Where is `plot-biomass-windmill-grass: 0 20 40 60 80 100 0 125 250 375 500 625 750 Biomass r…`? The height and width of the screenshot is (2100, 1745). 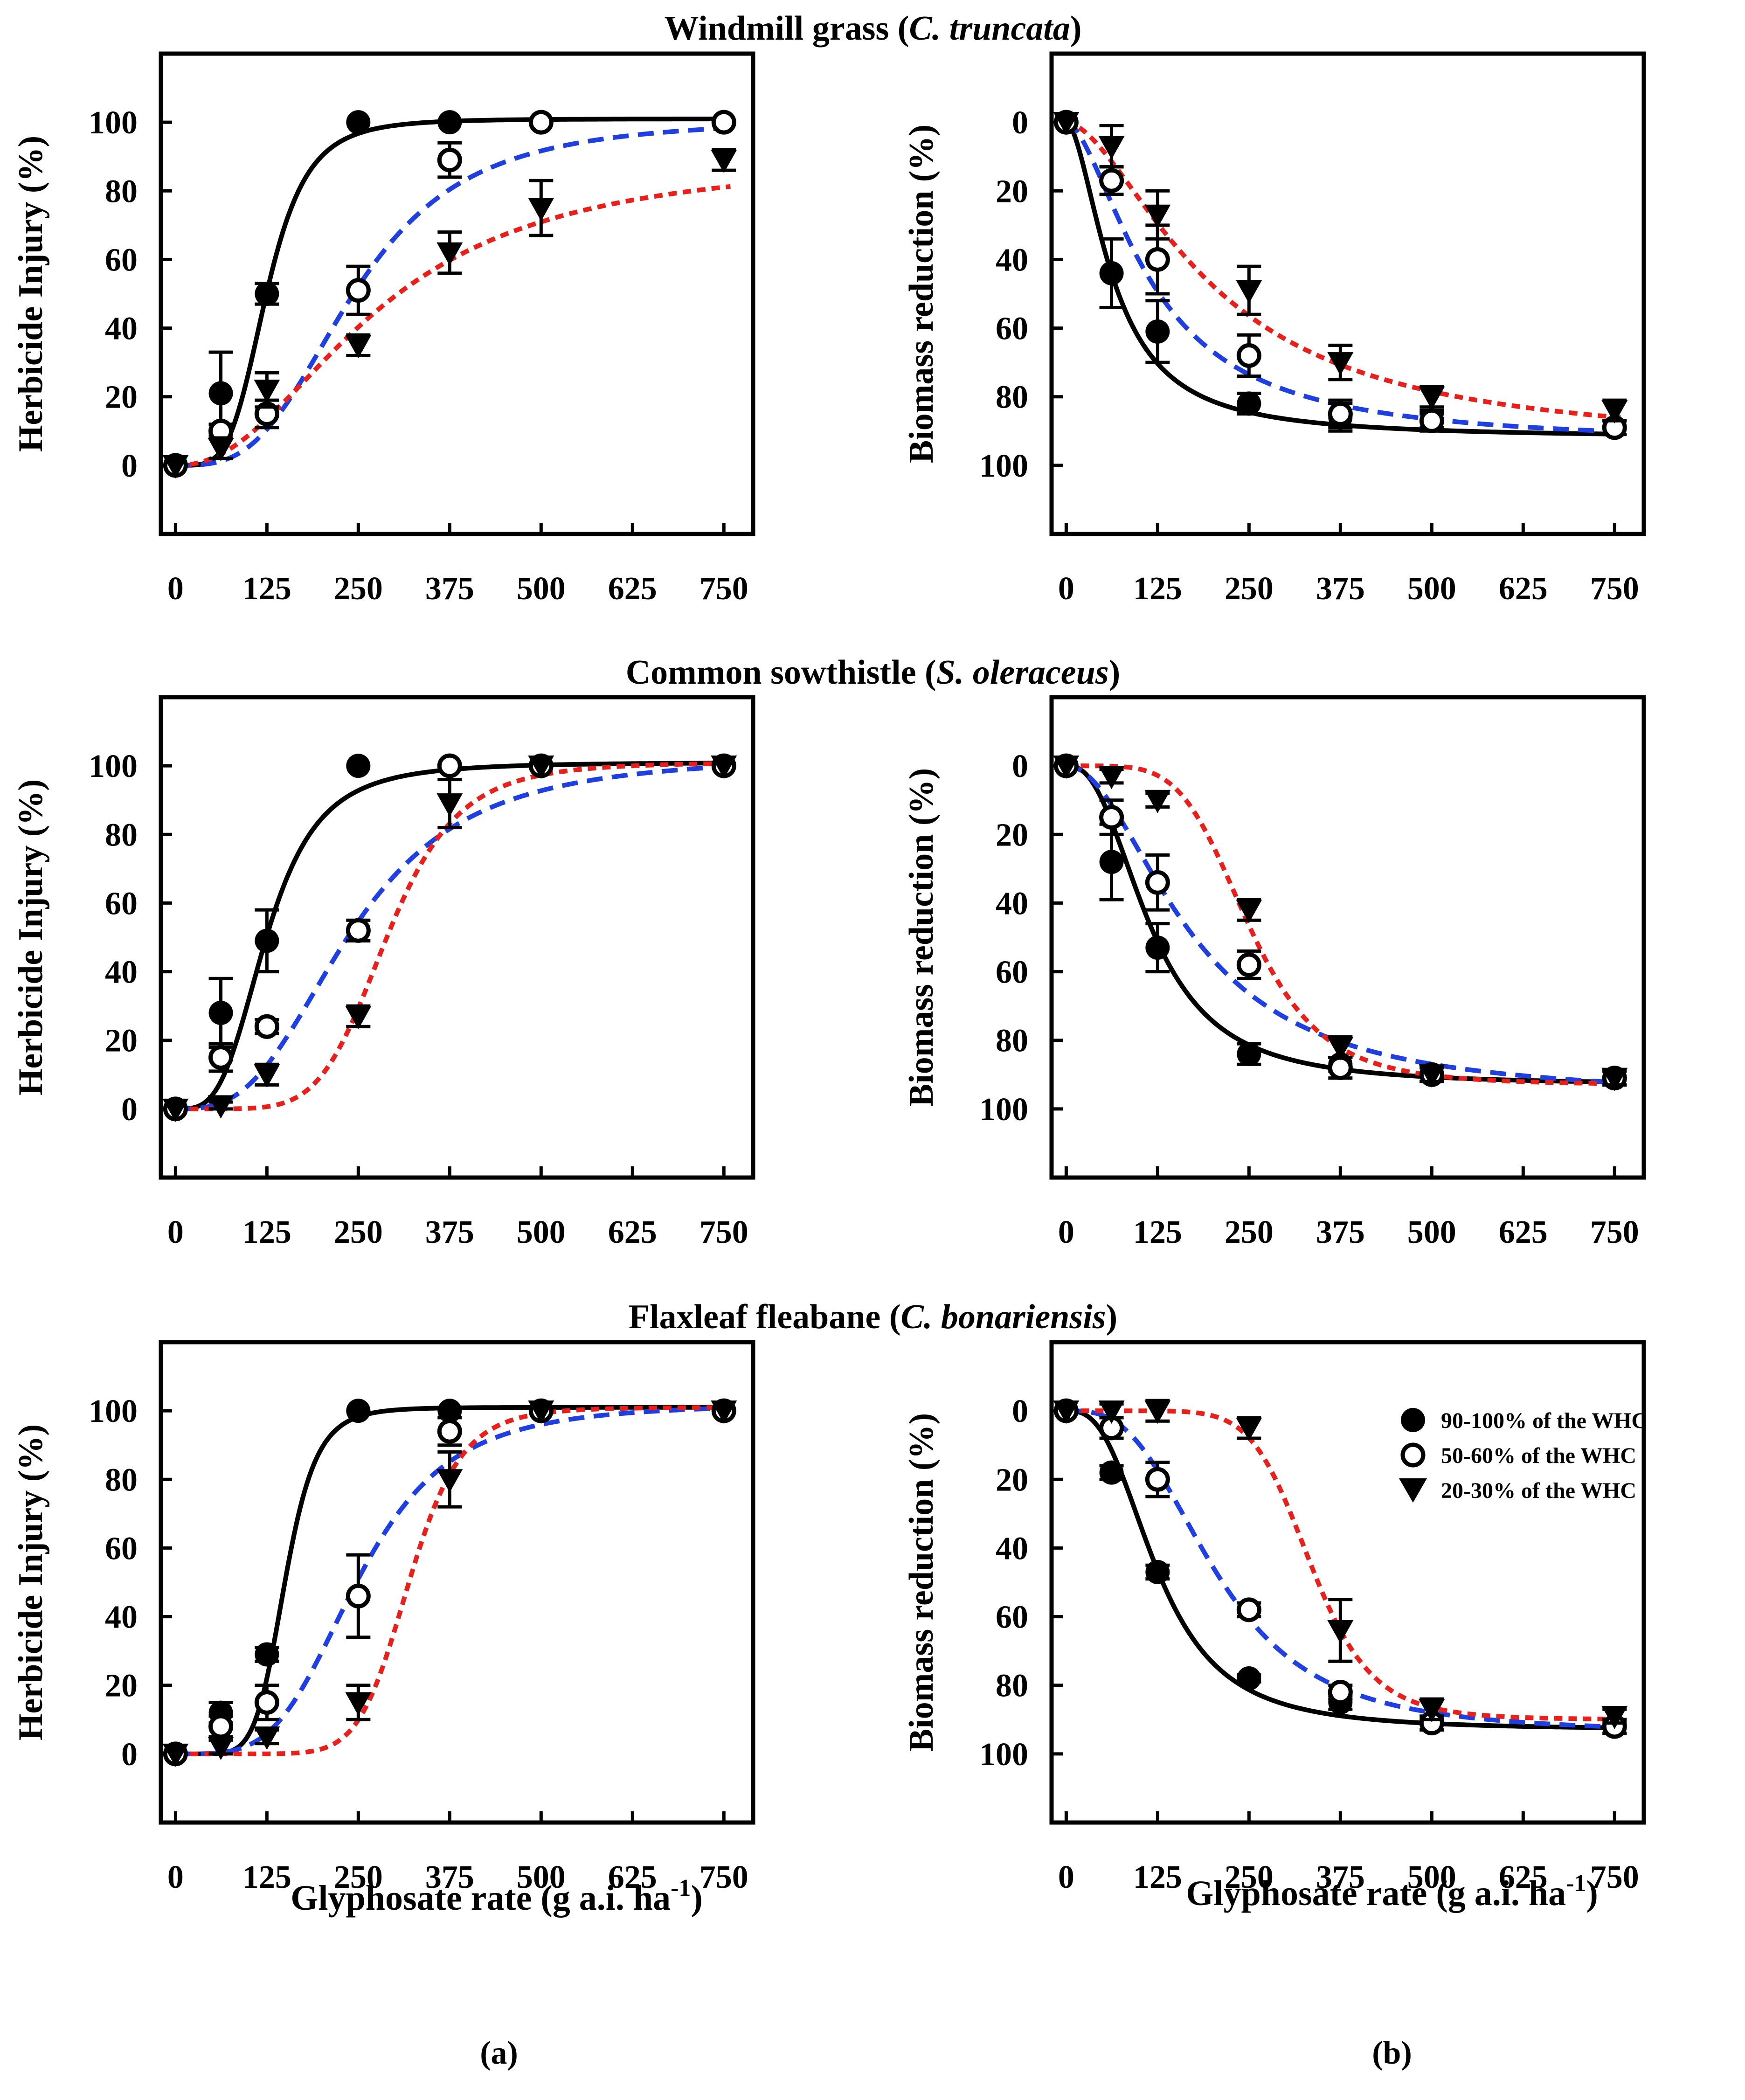
plot-biomass-windmill-grass: 0 20 40 60 80 100 0 125 250 375 500 625 750 Biomass r… is located at coordinates (1274, 329).